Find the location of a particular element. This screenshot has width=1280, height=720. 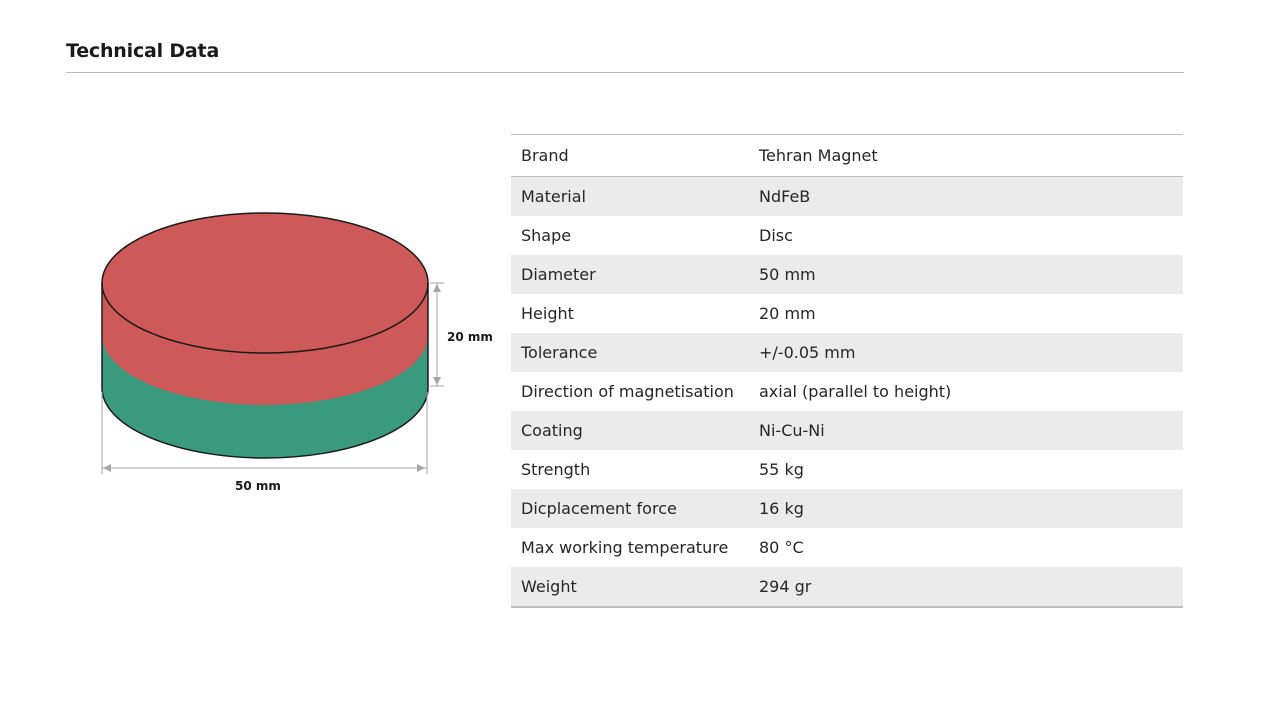

spec-row-shape: Shape Disc is located at coordinates (847, 235).